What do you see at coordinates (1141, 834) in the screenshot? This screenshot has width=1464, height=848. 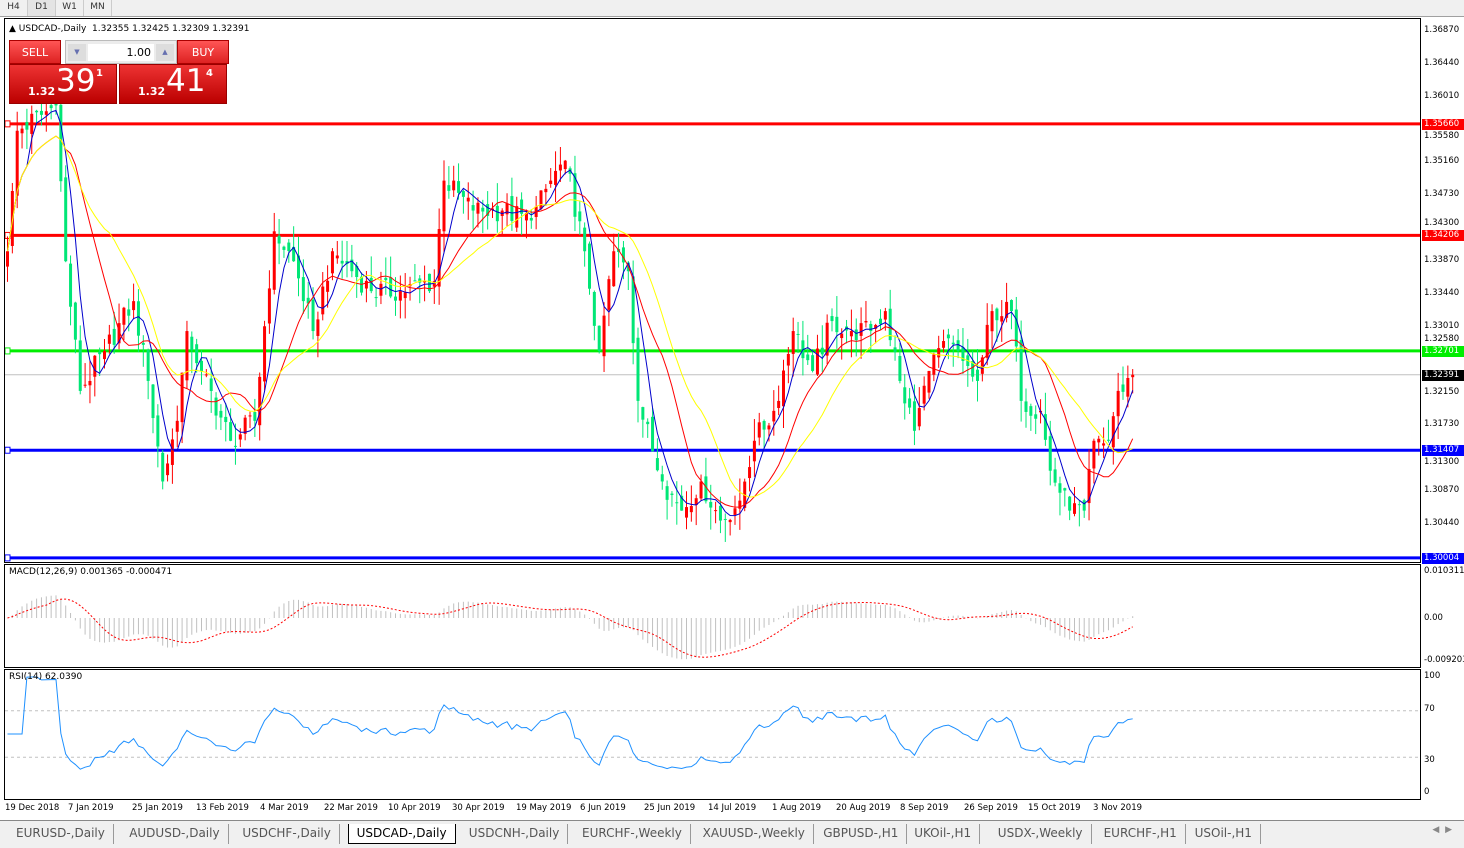 I see `chart-tab: EURCHF-,H1` at bounding box center [1141, 834].